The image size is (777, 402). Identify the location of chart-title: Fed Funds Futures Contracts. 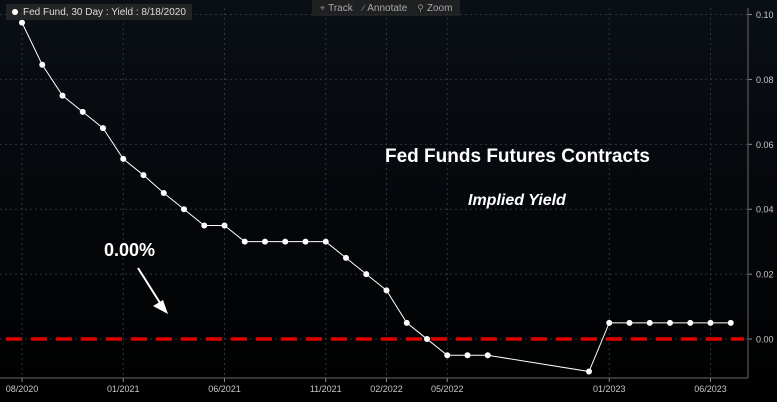
(517, 156).